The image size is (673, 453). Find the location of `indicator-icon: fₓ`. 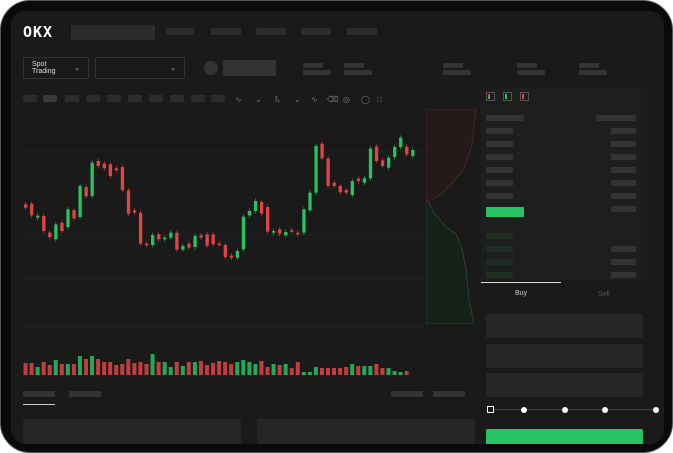

indicator-icon: fₓ is located at coordinates (277, 99).